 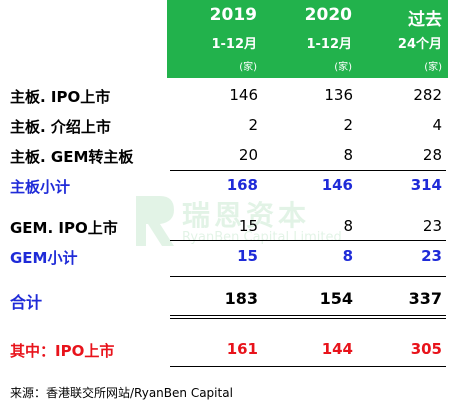 I want to click on row-label-total: 合计, so click(x=26, y=302).